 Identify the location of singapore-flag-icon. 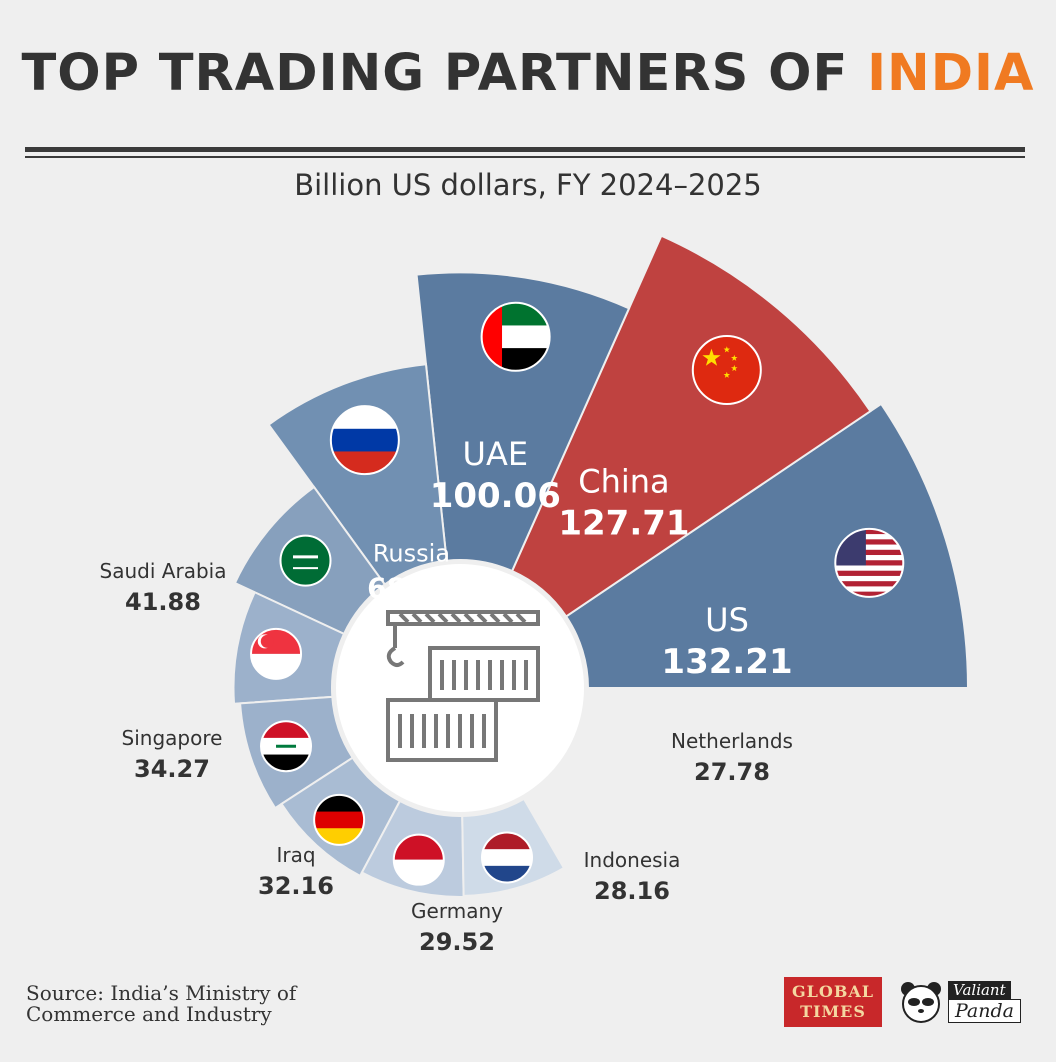
(276, 653).